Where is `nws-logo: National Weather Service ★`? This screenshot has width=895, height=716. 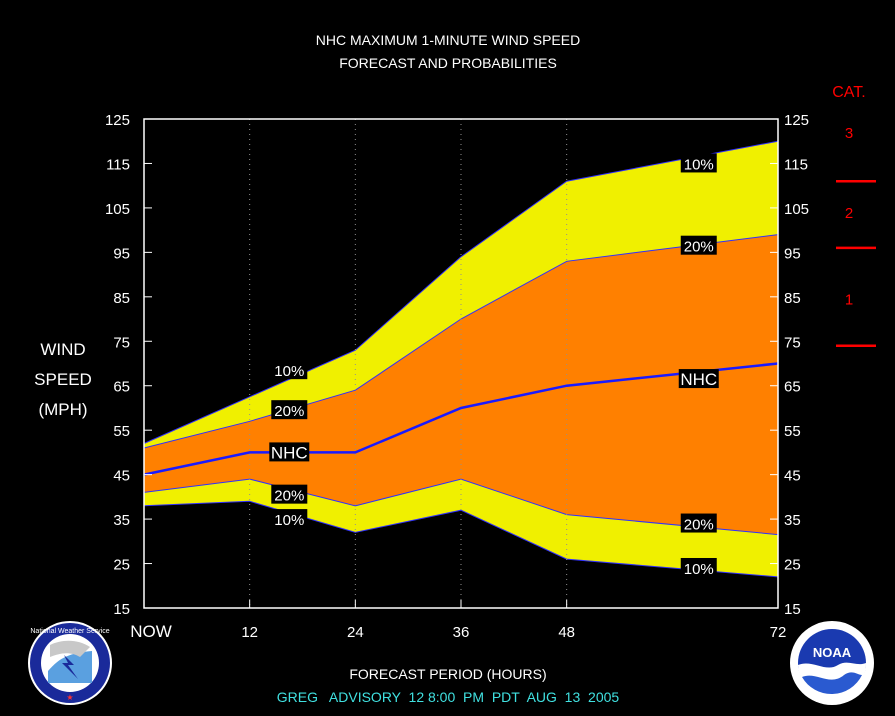 nws-logo: National Weather Service ★ is located at coordinates (70, 663).